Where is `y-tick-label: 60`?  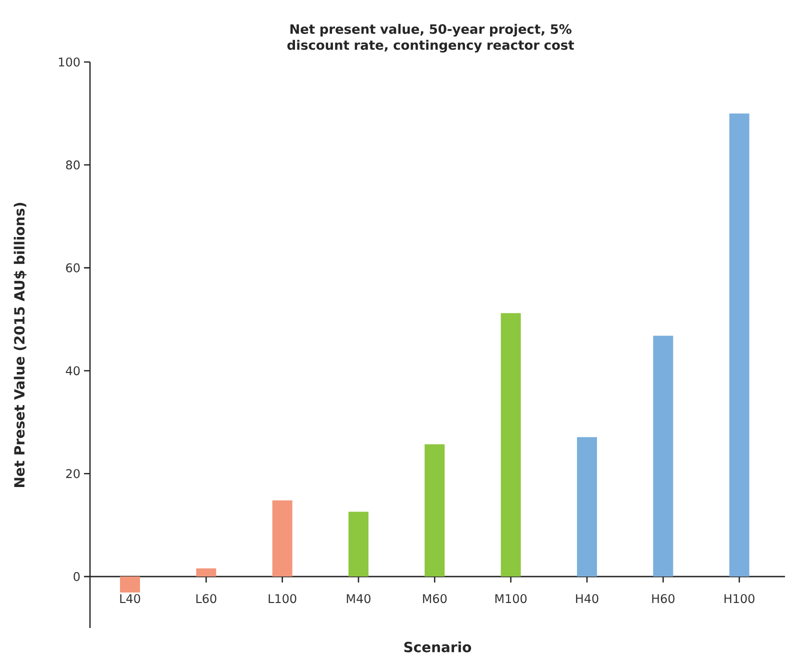
y-tick-label: 60 is located at coordinates (73, 267).